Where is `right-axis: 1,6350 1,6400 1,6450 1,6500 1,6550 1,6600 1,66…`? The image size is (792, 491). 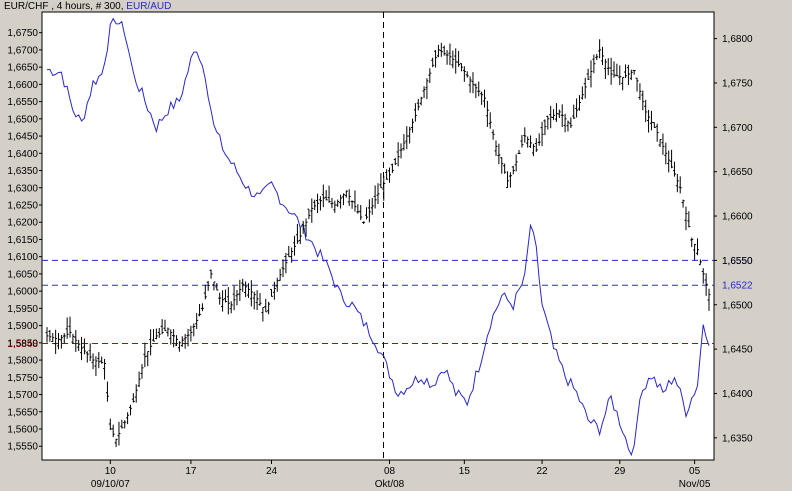
right-axis: 1,6350 1,6400 1,6450 1,6500 1,6550 1,6600 1,66… is located at coordinates (733, 239).